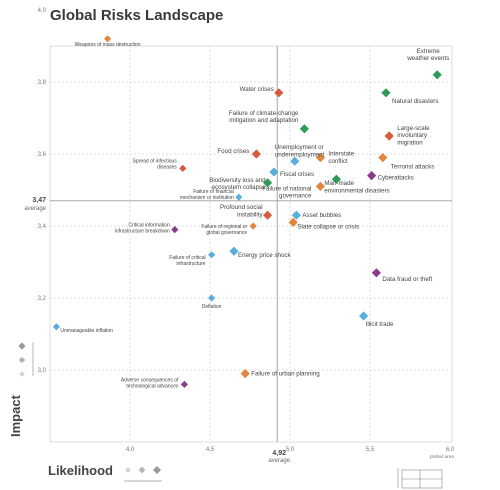  Describe the element at coordinates (287, 192) in the screenshot. I see `risk-point-label: Failure of national governance` at that location.